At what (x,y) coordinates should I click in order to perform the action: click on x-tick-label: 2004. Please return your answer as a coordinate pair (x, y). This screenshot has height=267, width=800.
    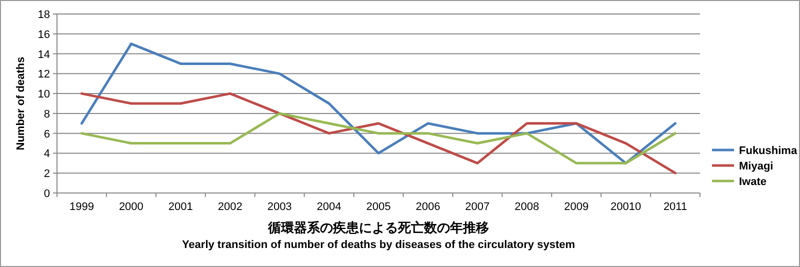
    Looking at the image, I should click on (329, 207).